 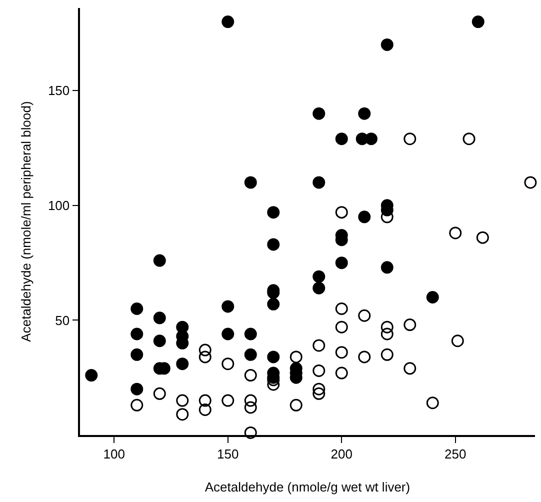 What do you see at coordinates (341, 454) in the screenshot?
I see `x-tick-label: 200` at bounding box center [341, 454].